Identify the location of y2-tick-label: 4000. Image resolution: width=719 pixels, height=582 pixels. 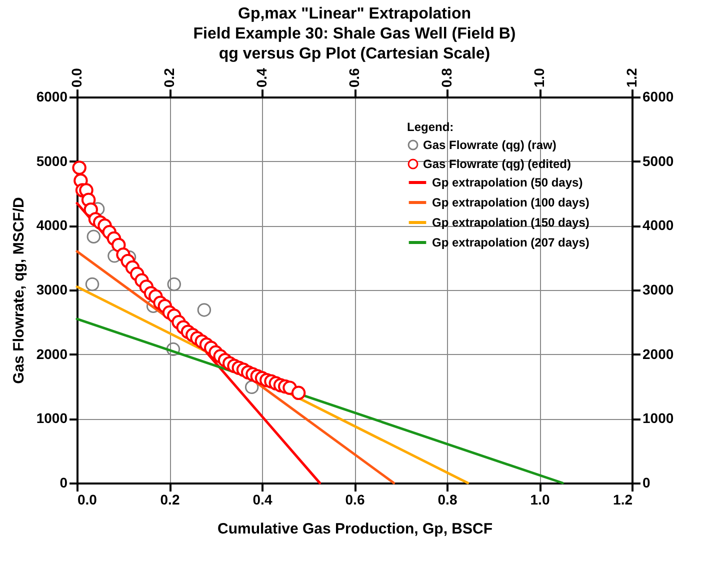
(658, 225).